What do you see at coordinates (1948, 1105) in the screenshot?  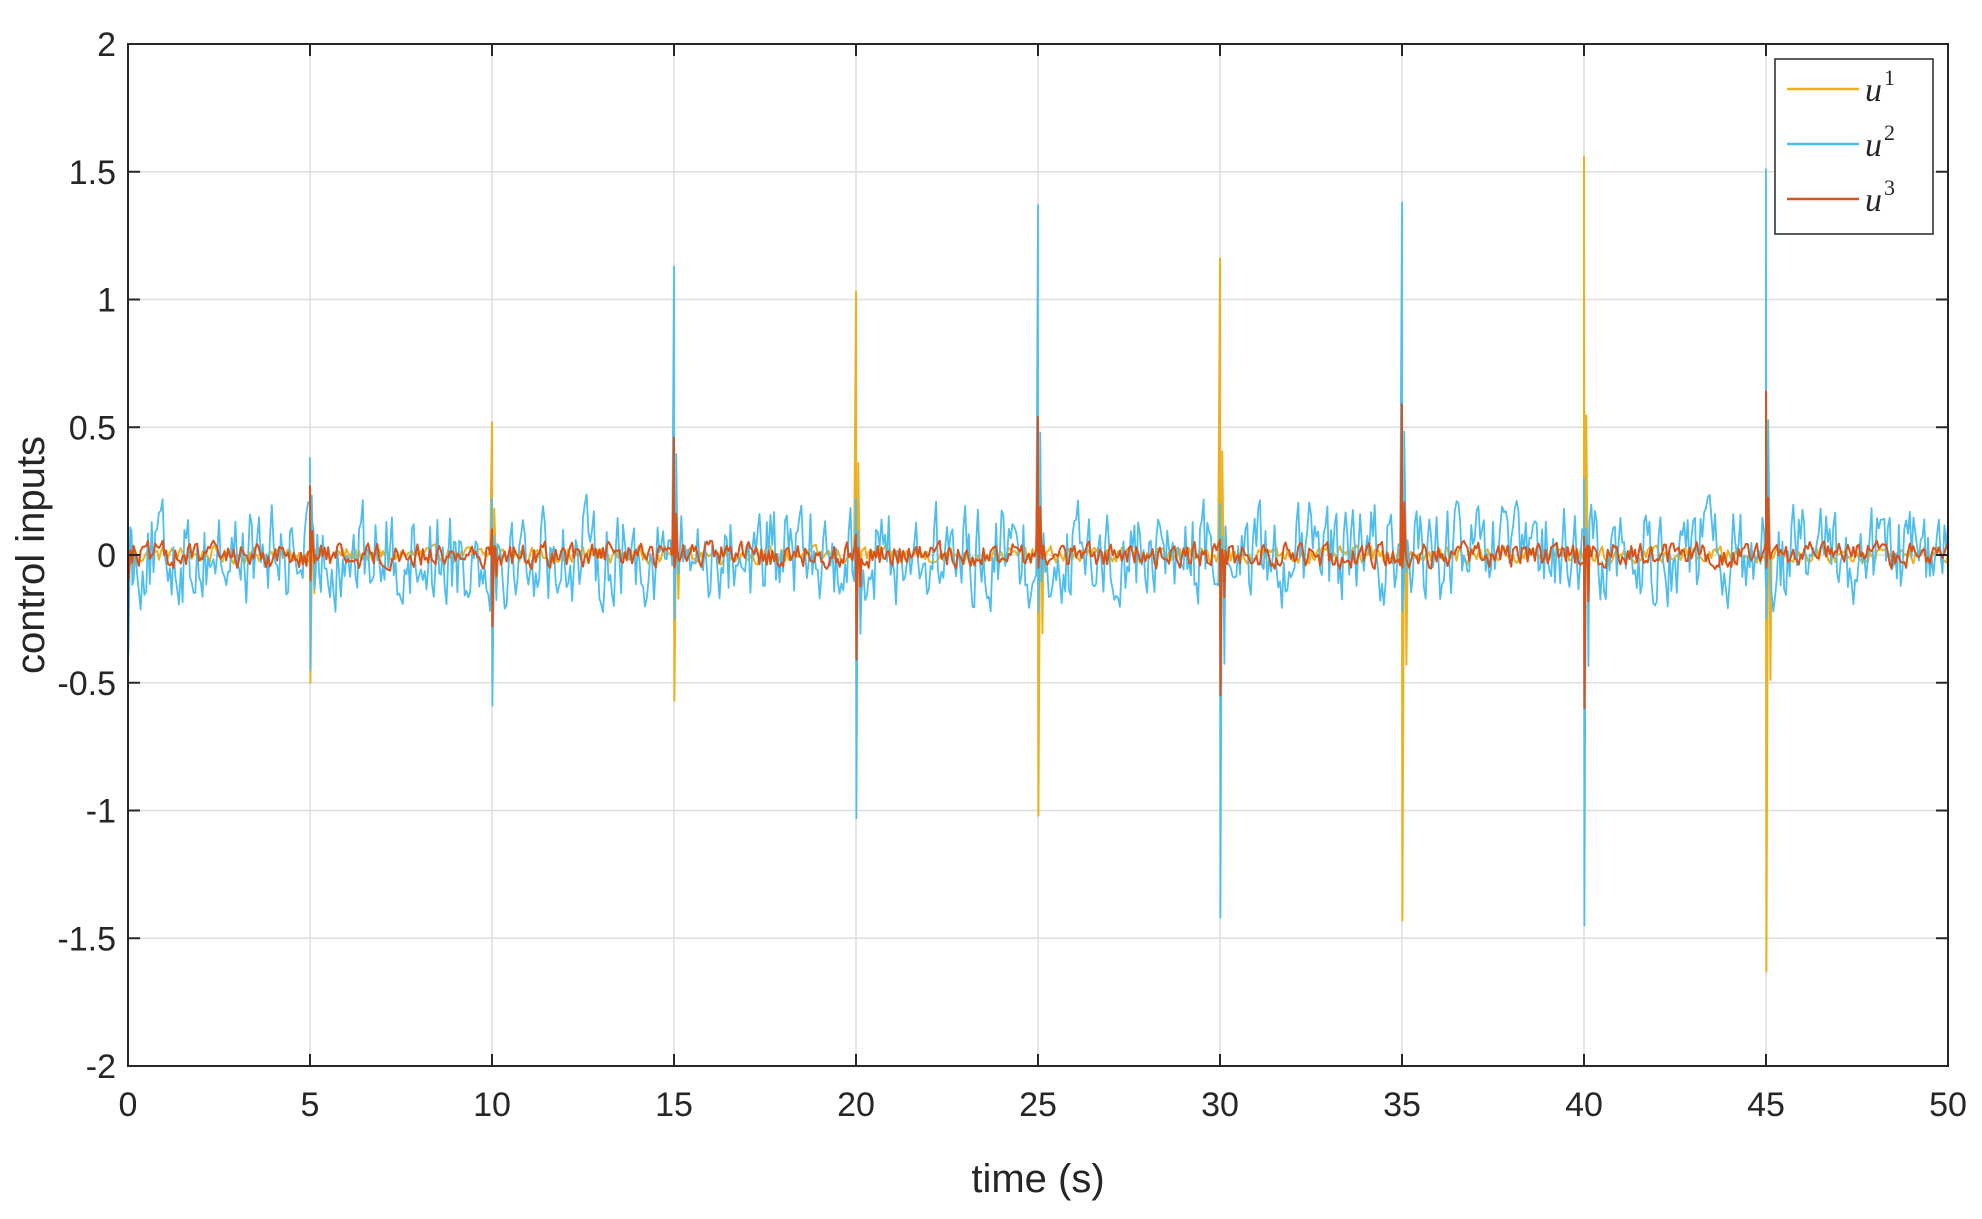 I see `x-tick-label: 50` at bounding box center [1948, 1105].